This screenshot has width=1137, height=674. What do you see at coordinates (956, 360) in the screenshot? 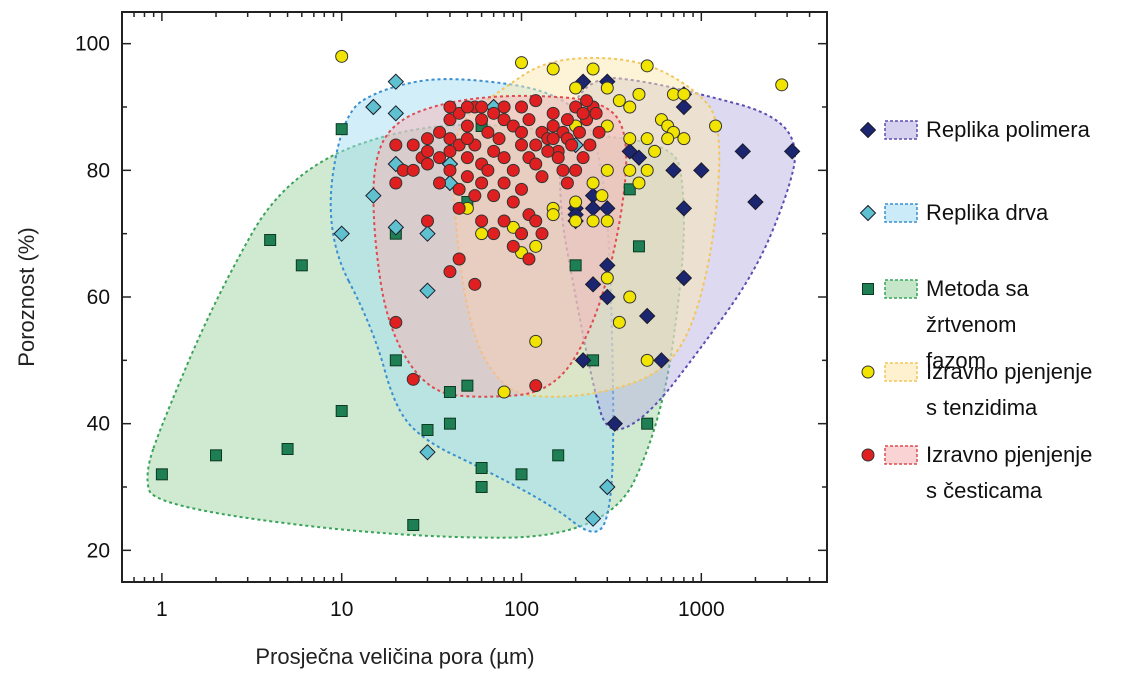
I see `legend-label-metoda-sa-zrtvenom-fazom: fazom` at bounding box center [956, 360].